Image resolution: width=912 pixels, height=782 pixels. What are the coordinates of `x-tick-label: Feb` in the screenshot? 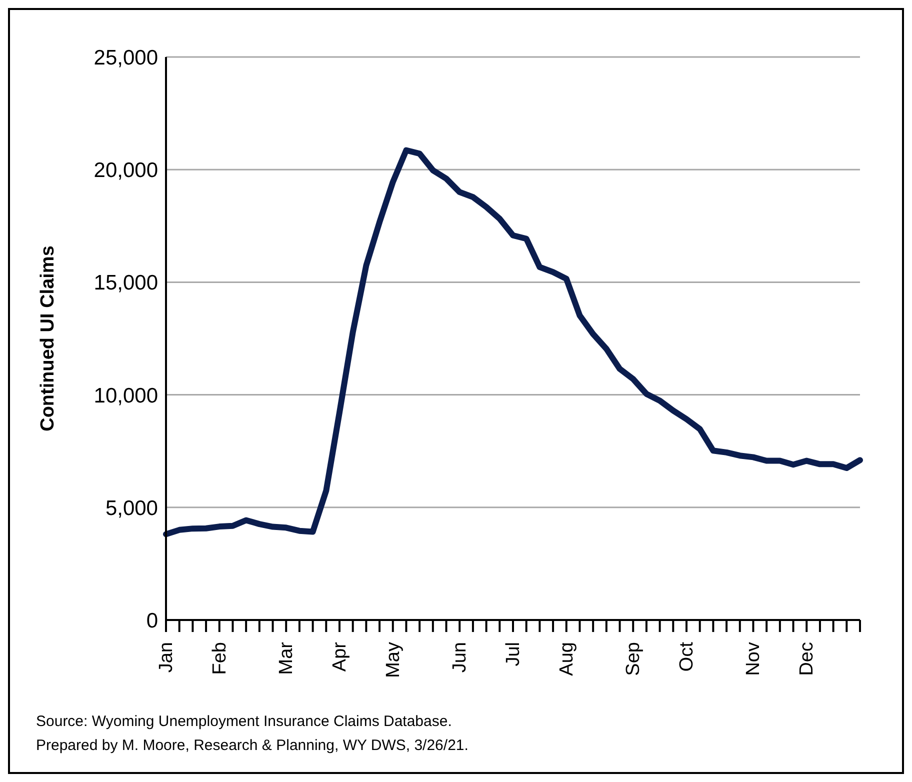 It's located at (219, 658).